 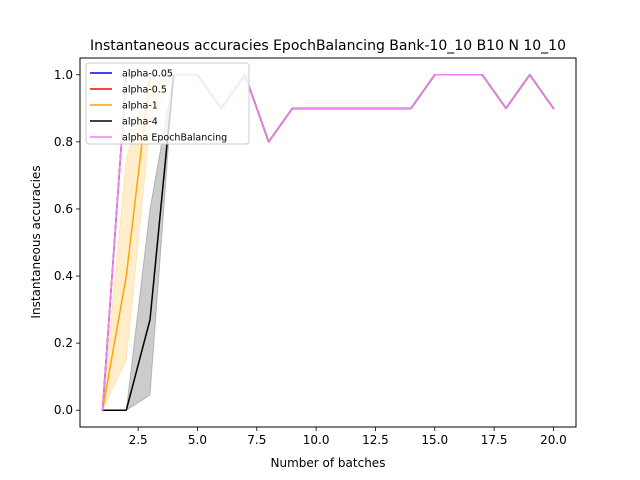 What do you see at coordinates (63, 209) in the screenshot?
I see `y-tick-label: 0.6` at bounding box center [63, 209].